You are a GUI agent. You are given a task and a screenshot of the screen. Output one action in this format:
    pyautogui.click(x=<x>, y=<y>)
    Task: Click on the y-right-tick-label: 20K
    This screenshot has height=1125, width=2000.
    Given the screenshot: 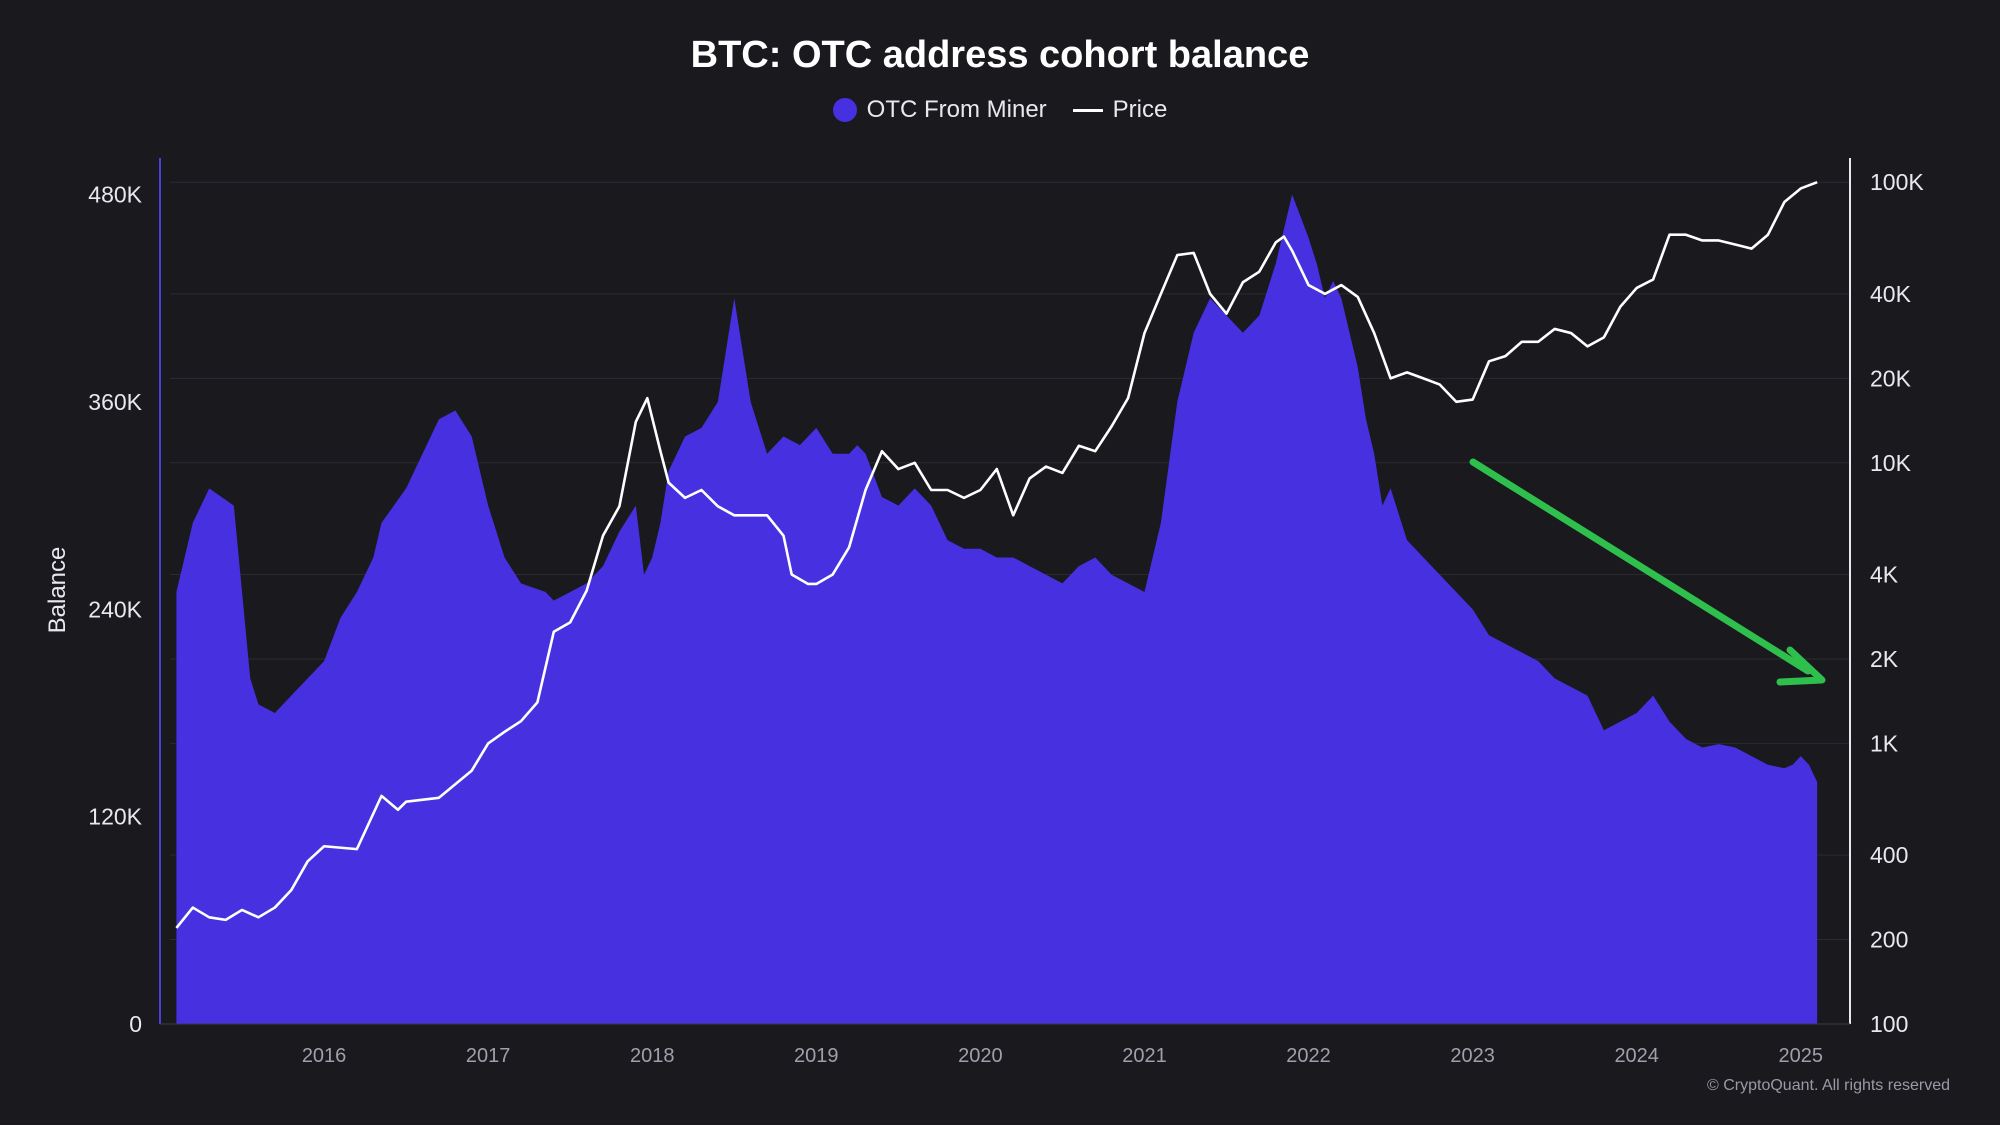 What is the action you would take?
    pyautogui.click(x=1891, y=378)
    